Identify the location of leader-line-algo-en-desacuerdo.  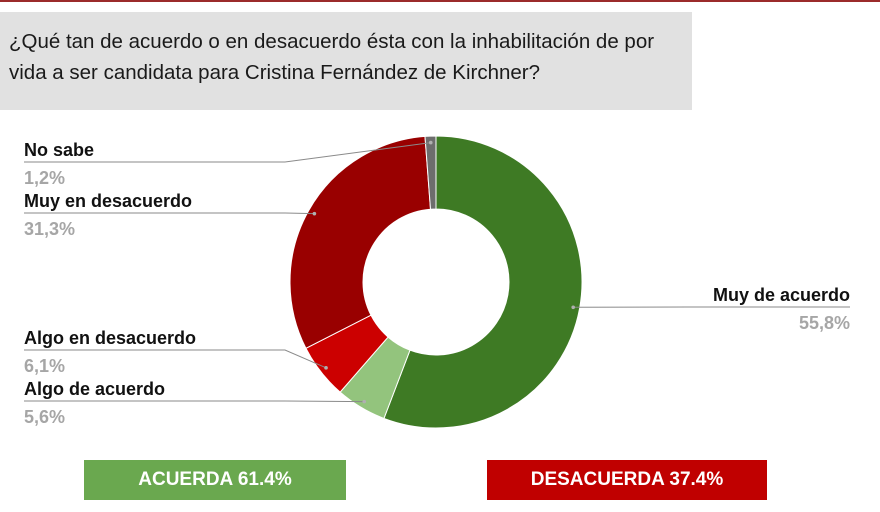
(175, 359).